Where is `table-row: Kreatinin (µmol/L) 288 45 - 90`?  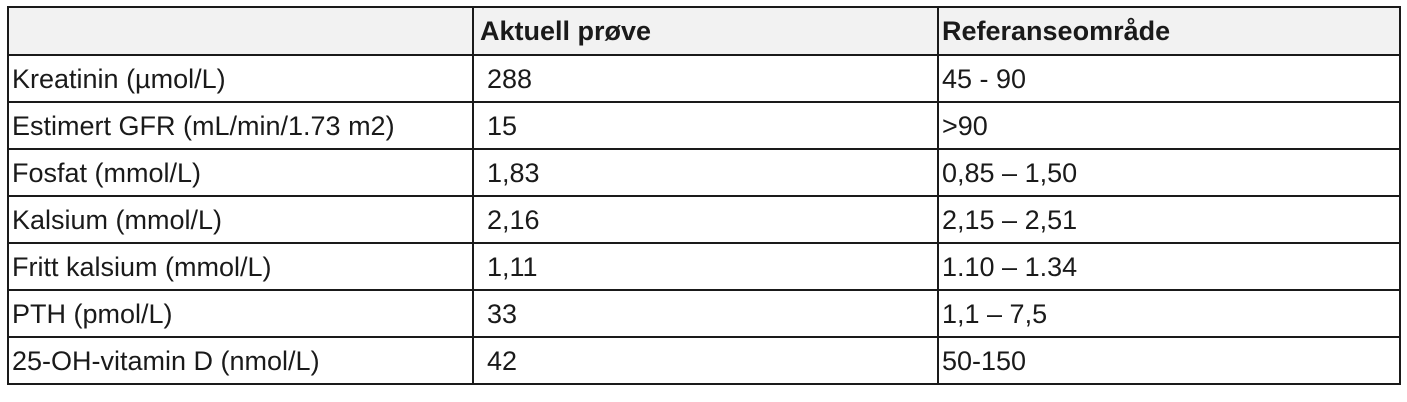
table-row: Kreatinin (µmol/L) 288 45 - 90 is located at coordinates (704, 78).